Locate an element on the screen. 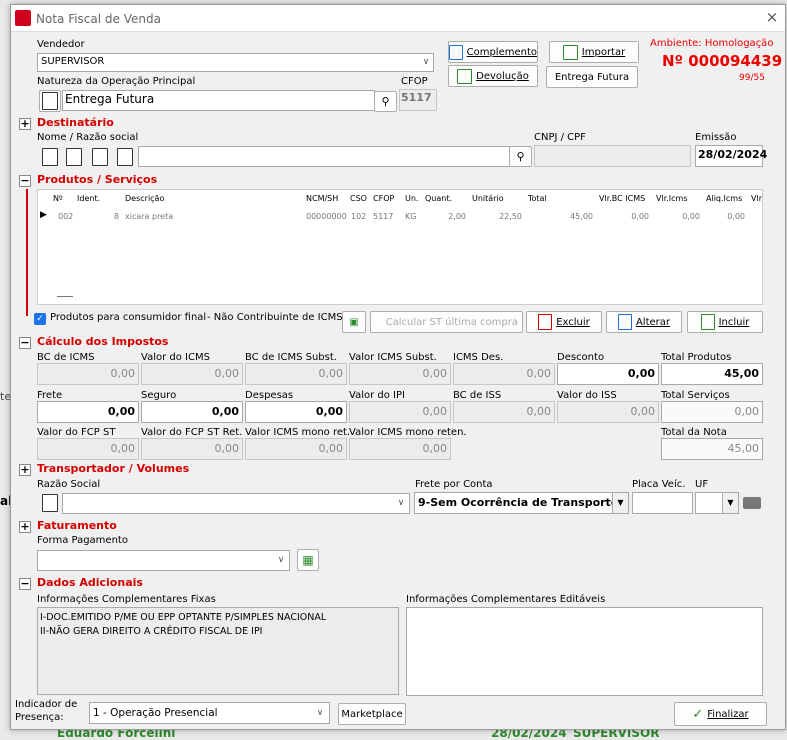  button: Entrega Futura is located at coordinates (592, 77).